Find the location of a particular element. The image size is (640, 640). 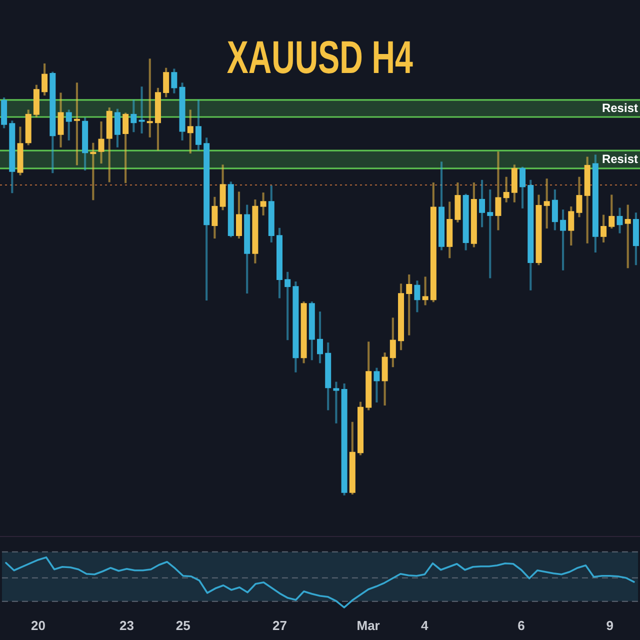

x-tick-label: 25 is located at coordinates (183, 625).